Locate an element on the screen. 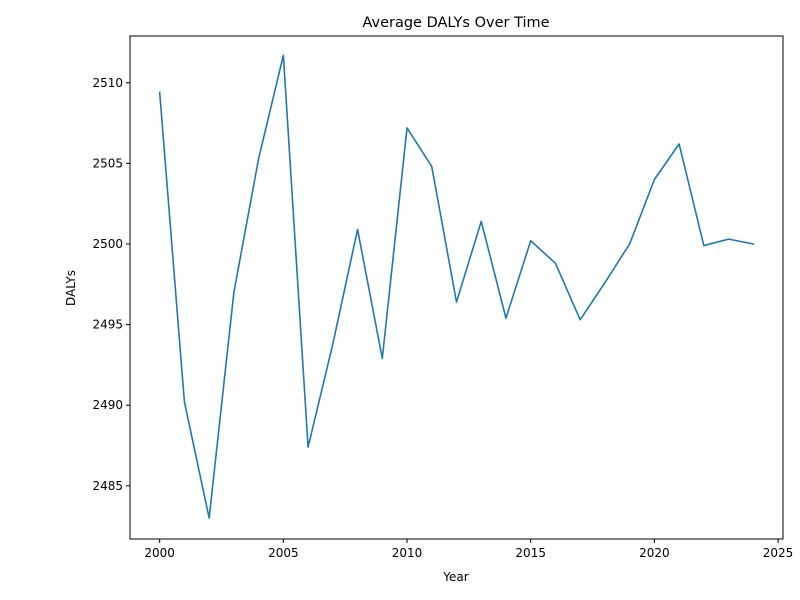 The width and height of the screenshot is (800, 600). x-tick-label: 2010 is located at coordinates (407, 553).